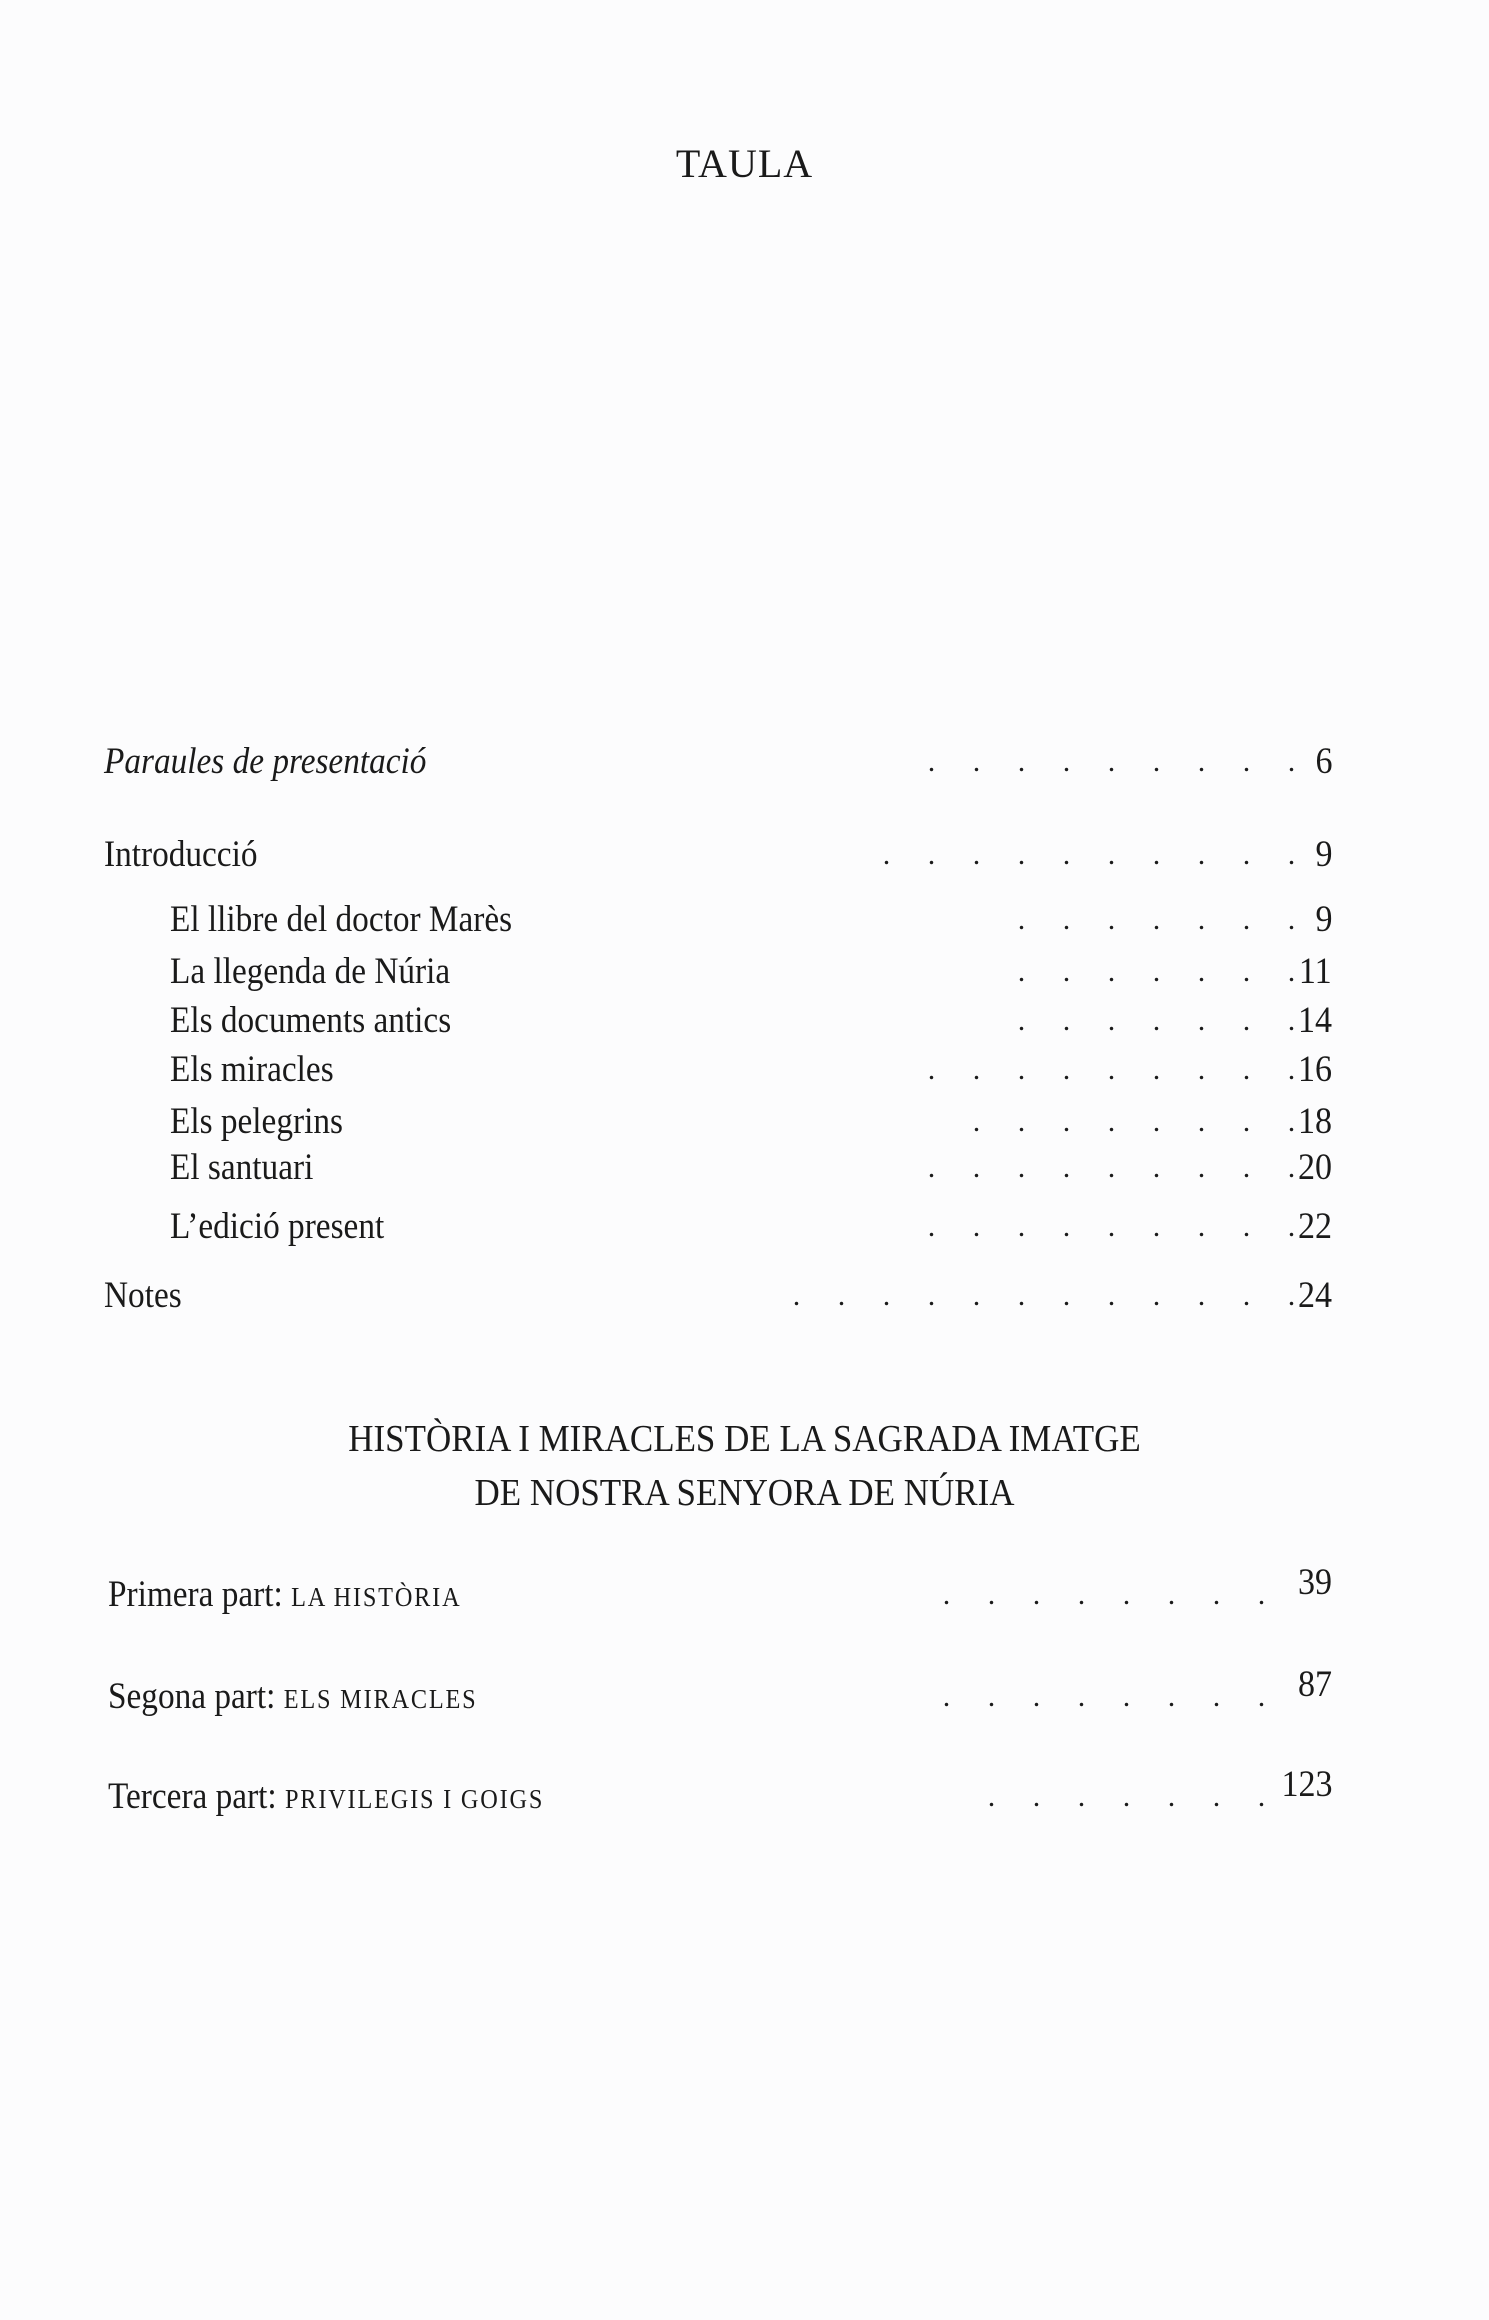  I want to click on part-page: 123, so click(1306, 1784).